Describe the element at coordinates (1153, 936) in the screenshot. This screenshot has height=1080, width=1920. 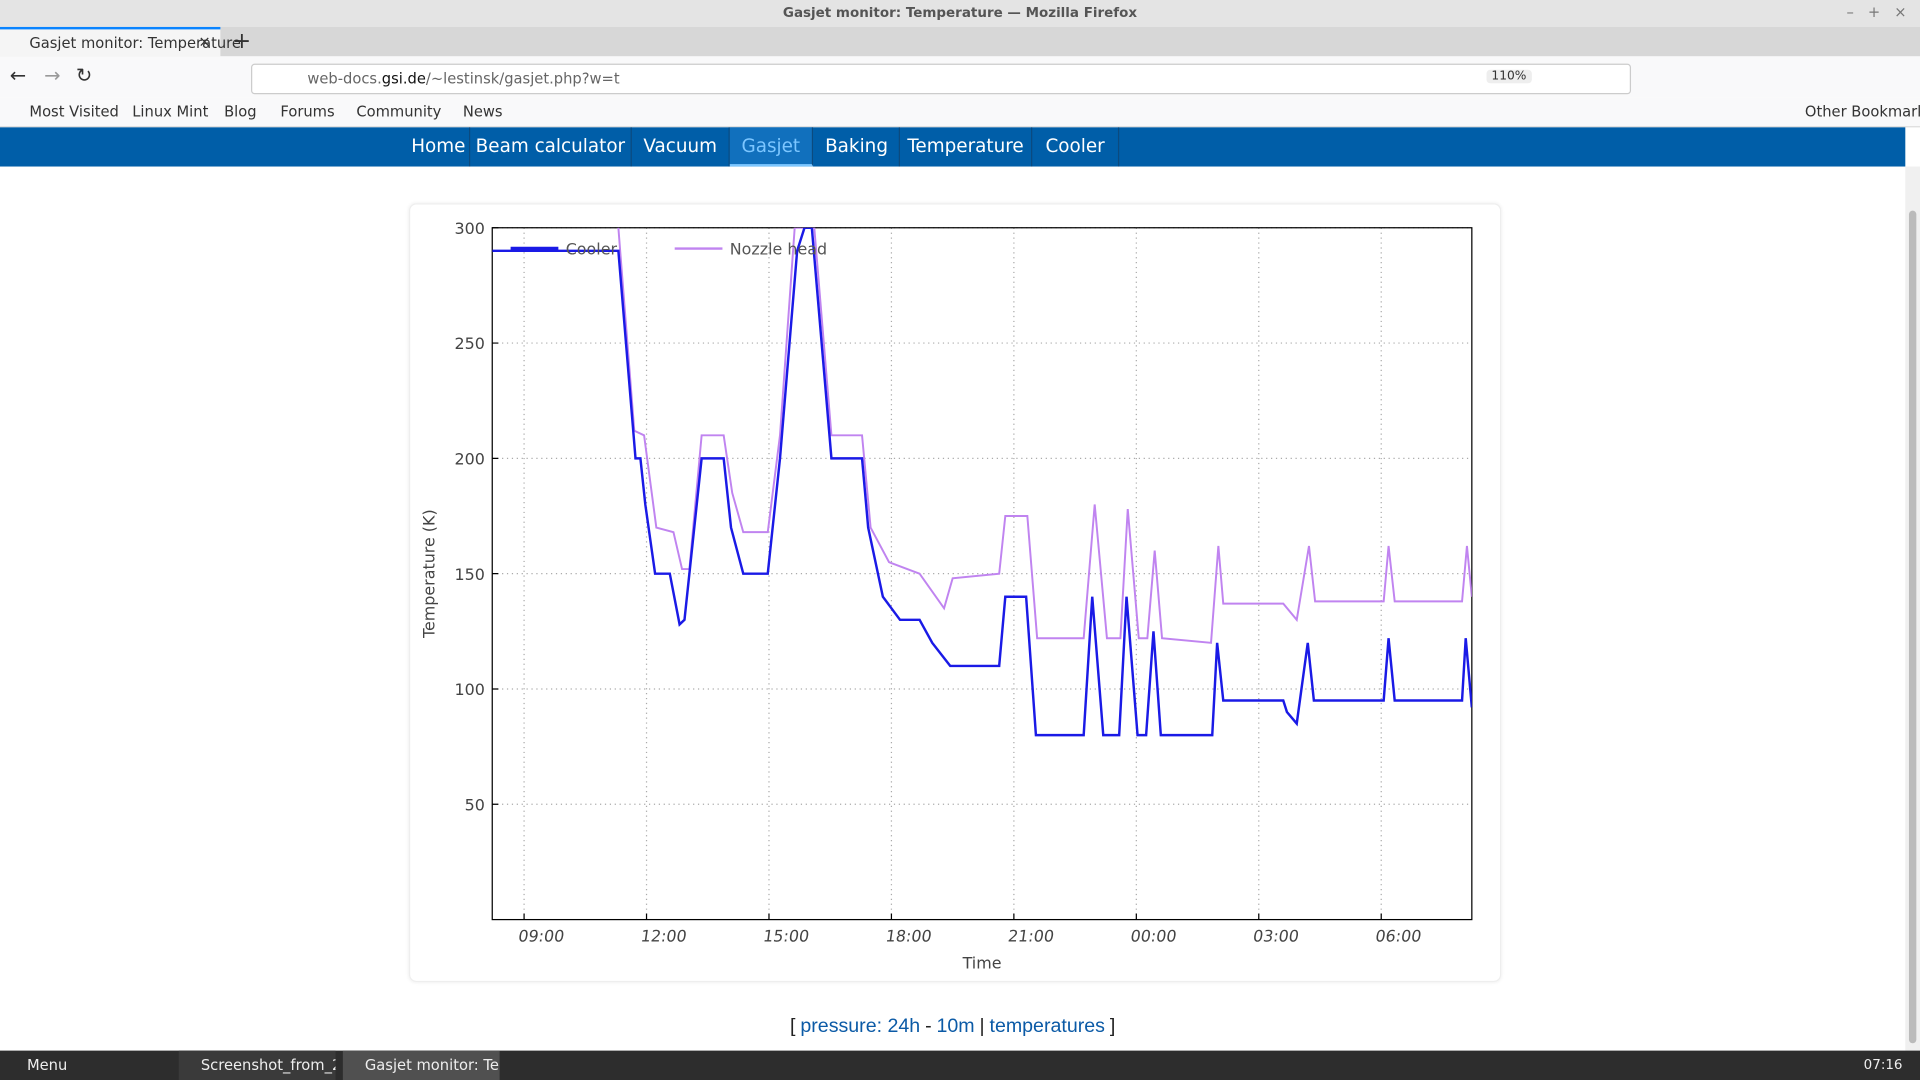
I see `x-tick-label: 00:00` at that location.